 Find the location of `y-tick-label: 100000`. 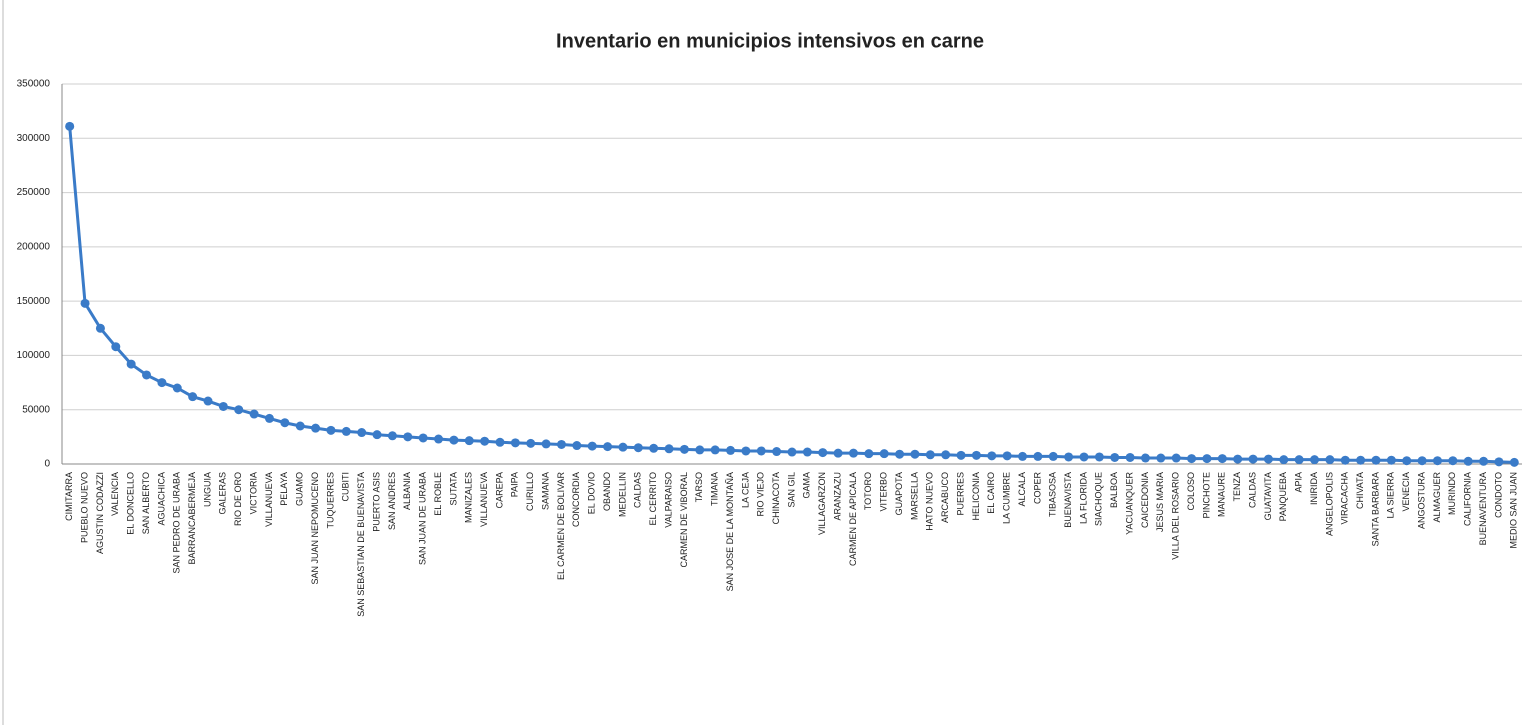

y-tick-label: 100000 is located at coordinates (34, 355).